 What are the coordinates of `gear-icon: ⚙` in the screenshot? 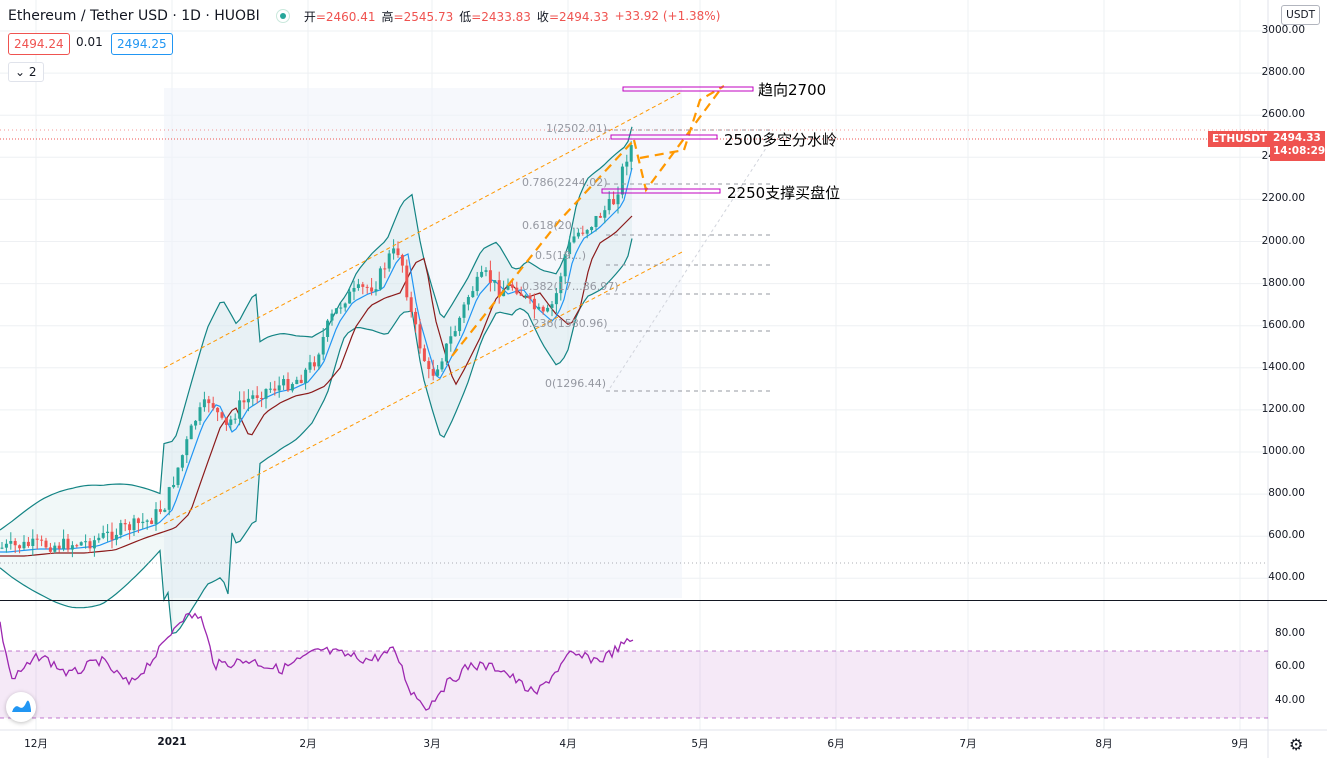 It's located at (1296, 744).